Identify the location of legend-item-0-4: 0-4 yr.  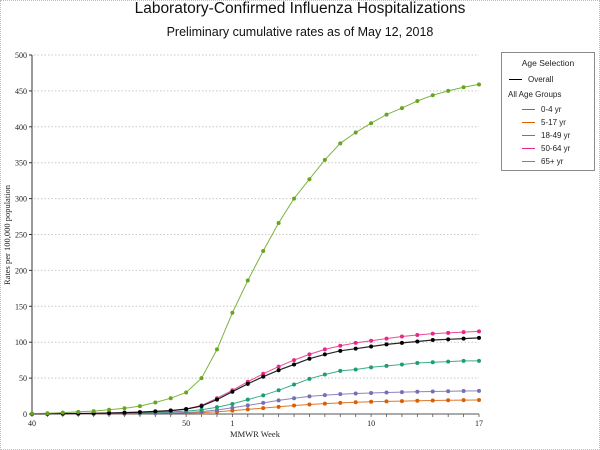
(541, 109).